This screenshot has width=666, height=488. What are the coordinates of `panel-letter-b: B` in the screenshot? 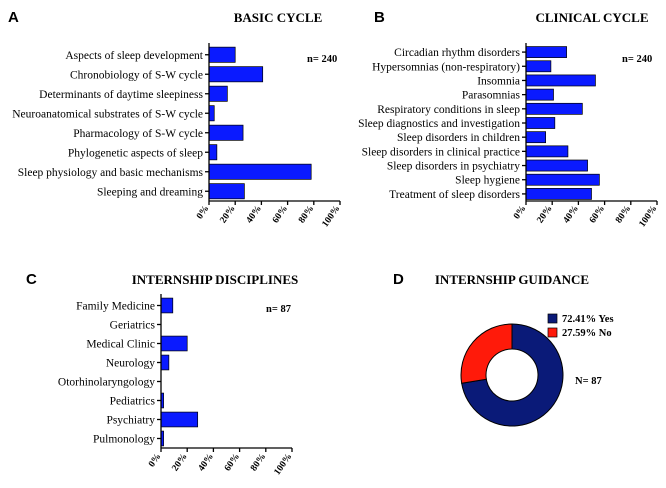 It's located at (379, 17).